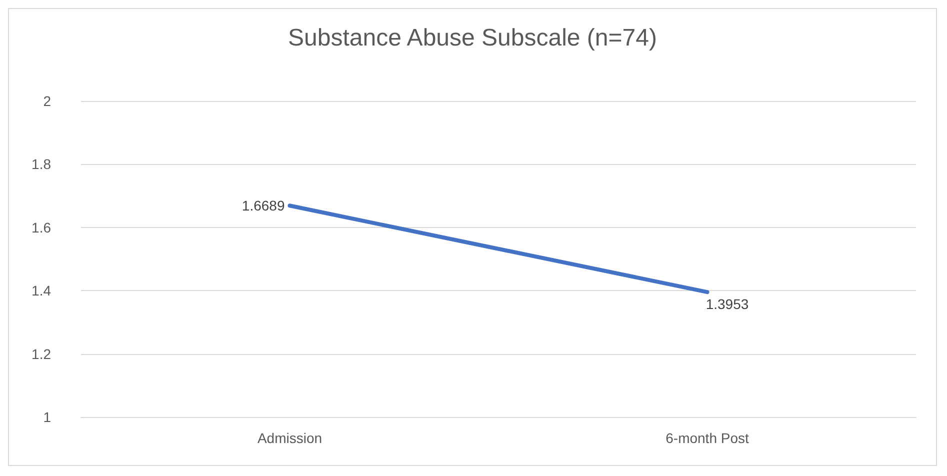 This screenshot has height=476, width=947. Describe the element at coordinates (289, 438) in the screenshot. I see `x-tick-label: Admission` at that location.